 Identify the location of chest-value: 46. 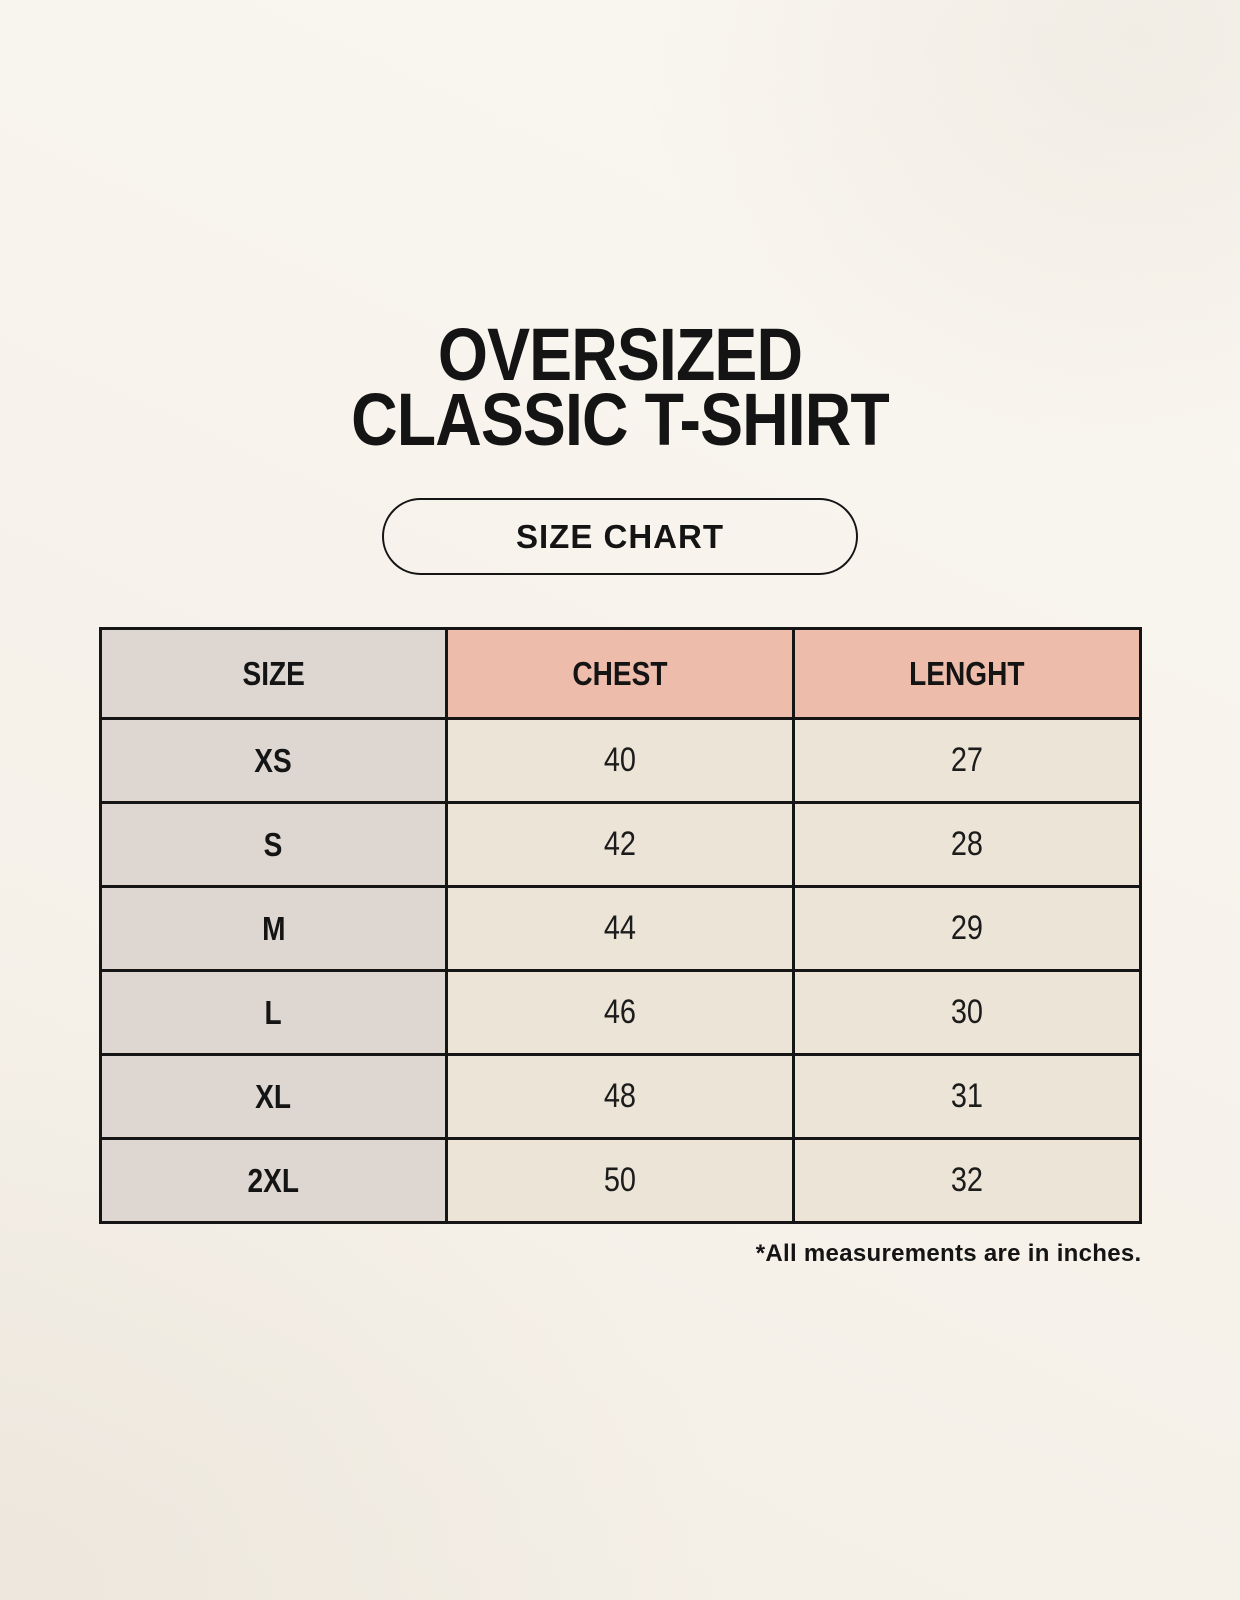
(620, 1012).